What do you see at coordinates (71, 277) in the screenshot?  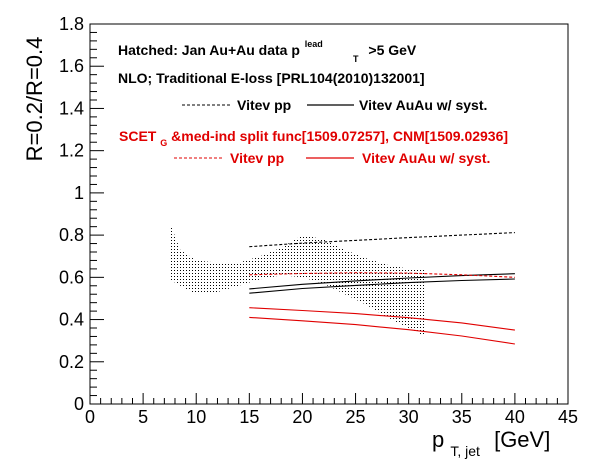 I see `y-tick-label: 0.6` at bounding box center [71, 277].